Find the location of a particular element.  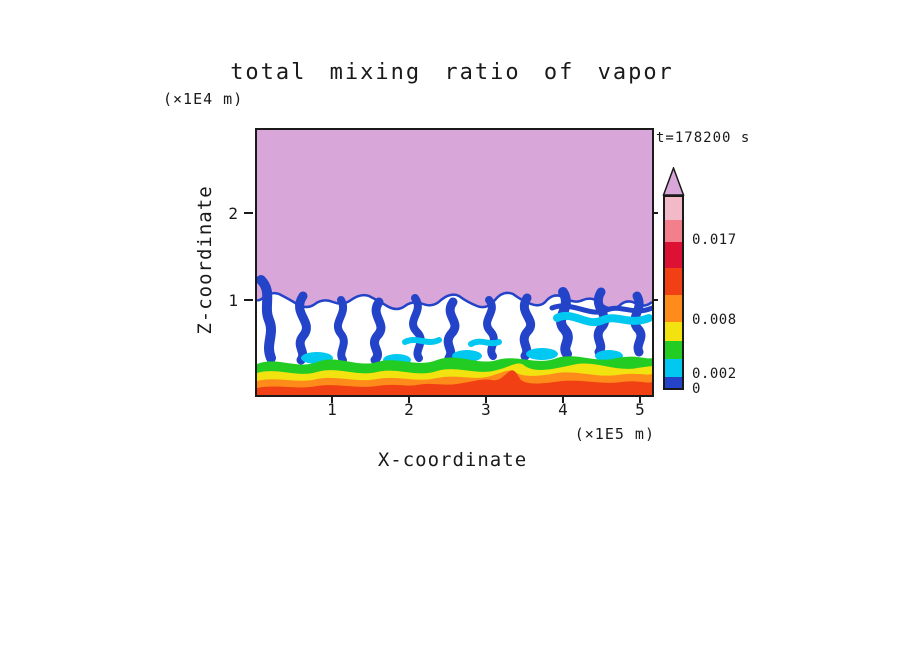

colorbar-segment-pink is located at coordinates (673, 208).